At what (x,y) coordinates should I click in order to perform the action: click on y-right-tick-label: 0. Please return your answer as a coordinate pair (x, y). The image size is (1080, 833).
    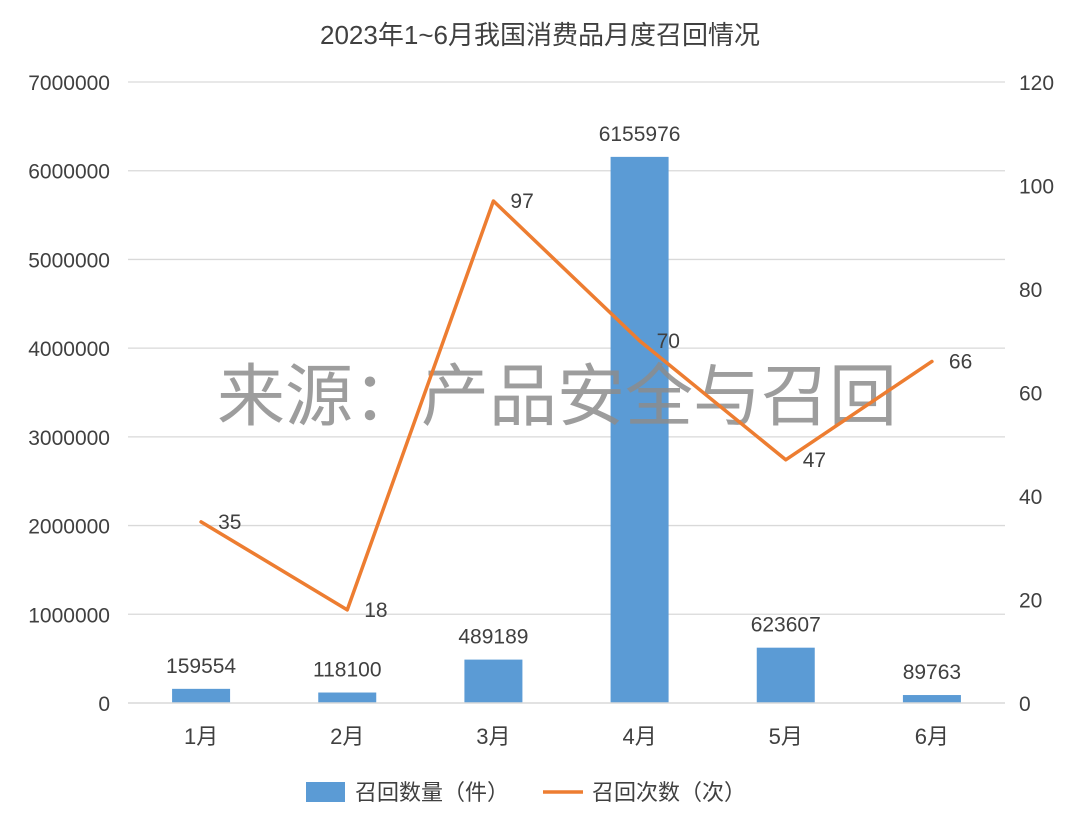
    Looking at the image, I should click on (1025, 704).